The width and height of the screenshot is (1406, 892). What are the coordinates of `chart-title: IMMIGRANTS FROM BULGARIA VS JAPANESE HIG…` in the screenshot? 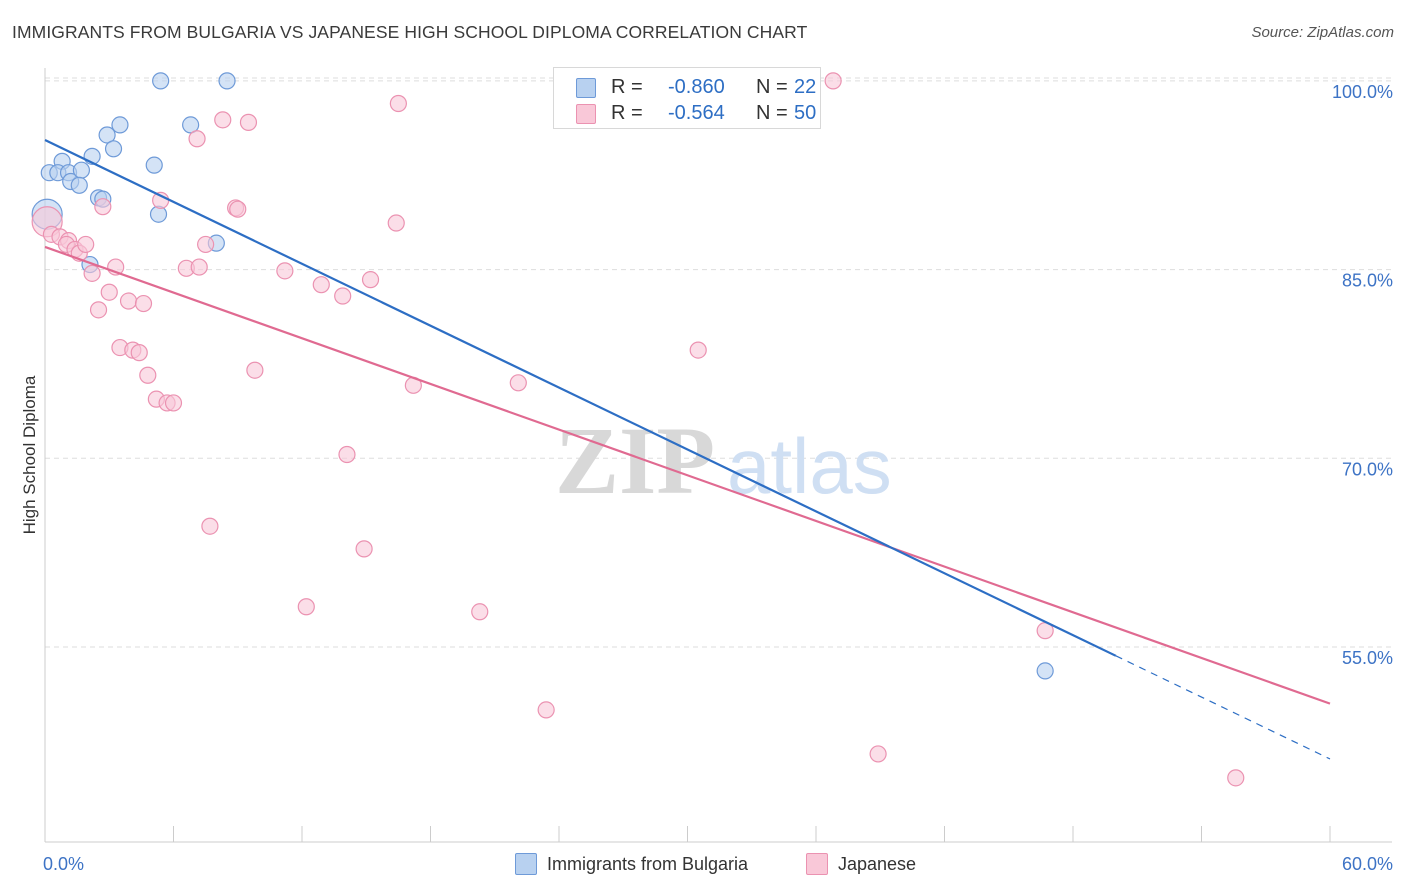 It's located at (410, 32).